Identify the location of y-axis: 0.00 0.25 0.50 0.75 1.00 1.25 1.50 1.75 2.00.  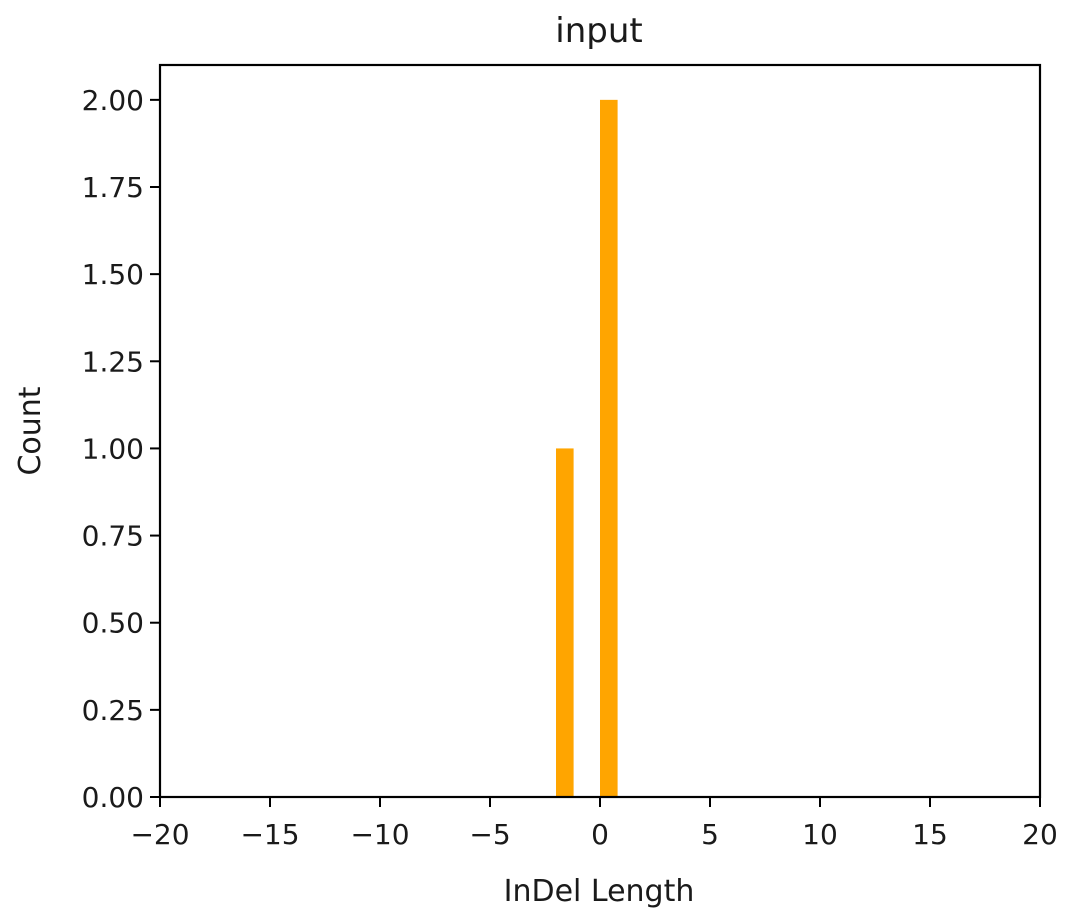
(121, 449).